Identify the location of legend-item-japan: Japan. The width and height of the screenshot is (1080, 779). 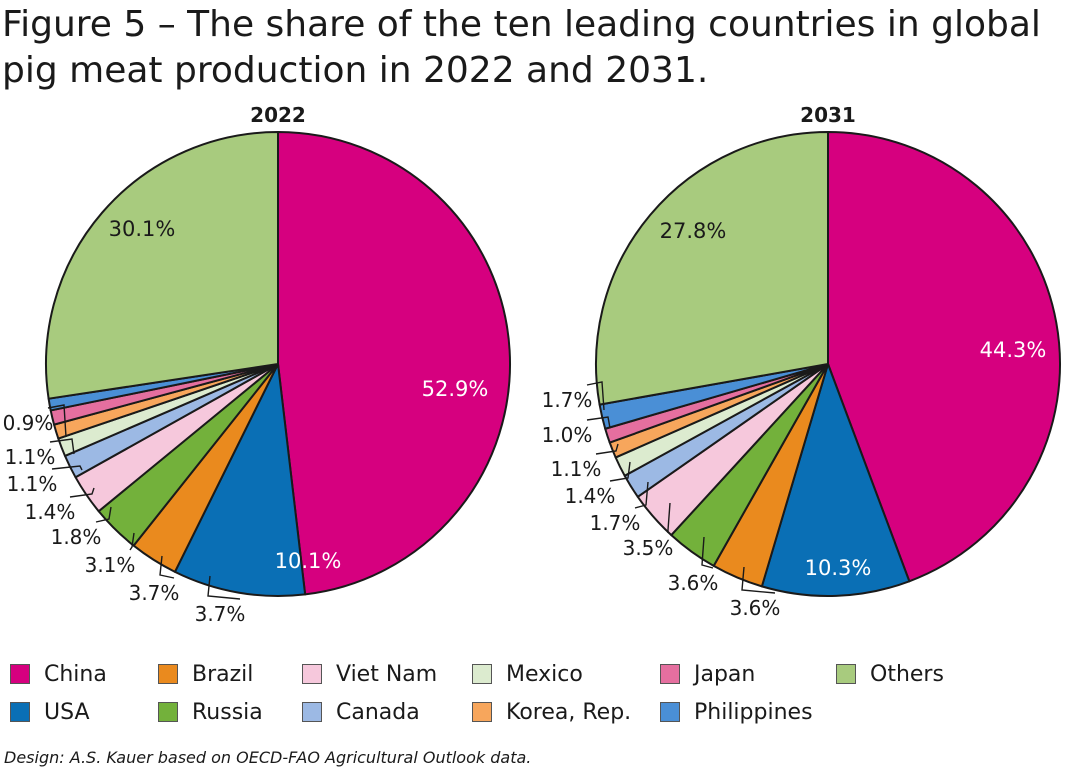
(707, 674).